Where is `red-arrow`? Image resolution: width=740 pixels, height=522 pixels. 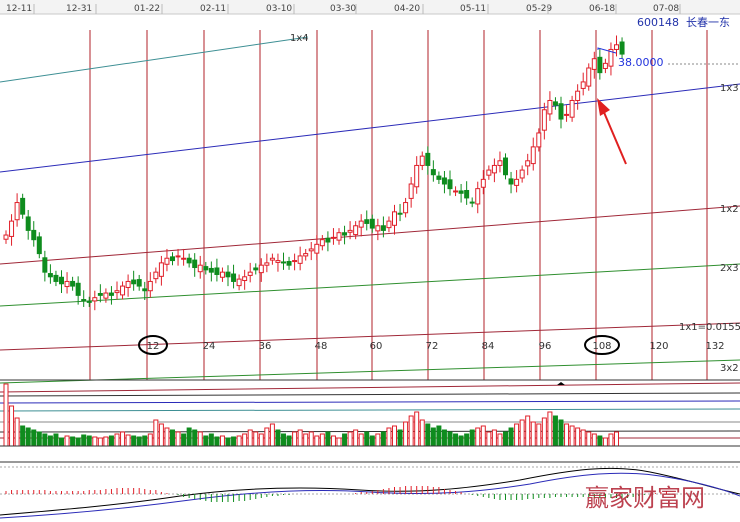
red-arrow is located at coordinates (612, 131).